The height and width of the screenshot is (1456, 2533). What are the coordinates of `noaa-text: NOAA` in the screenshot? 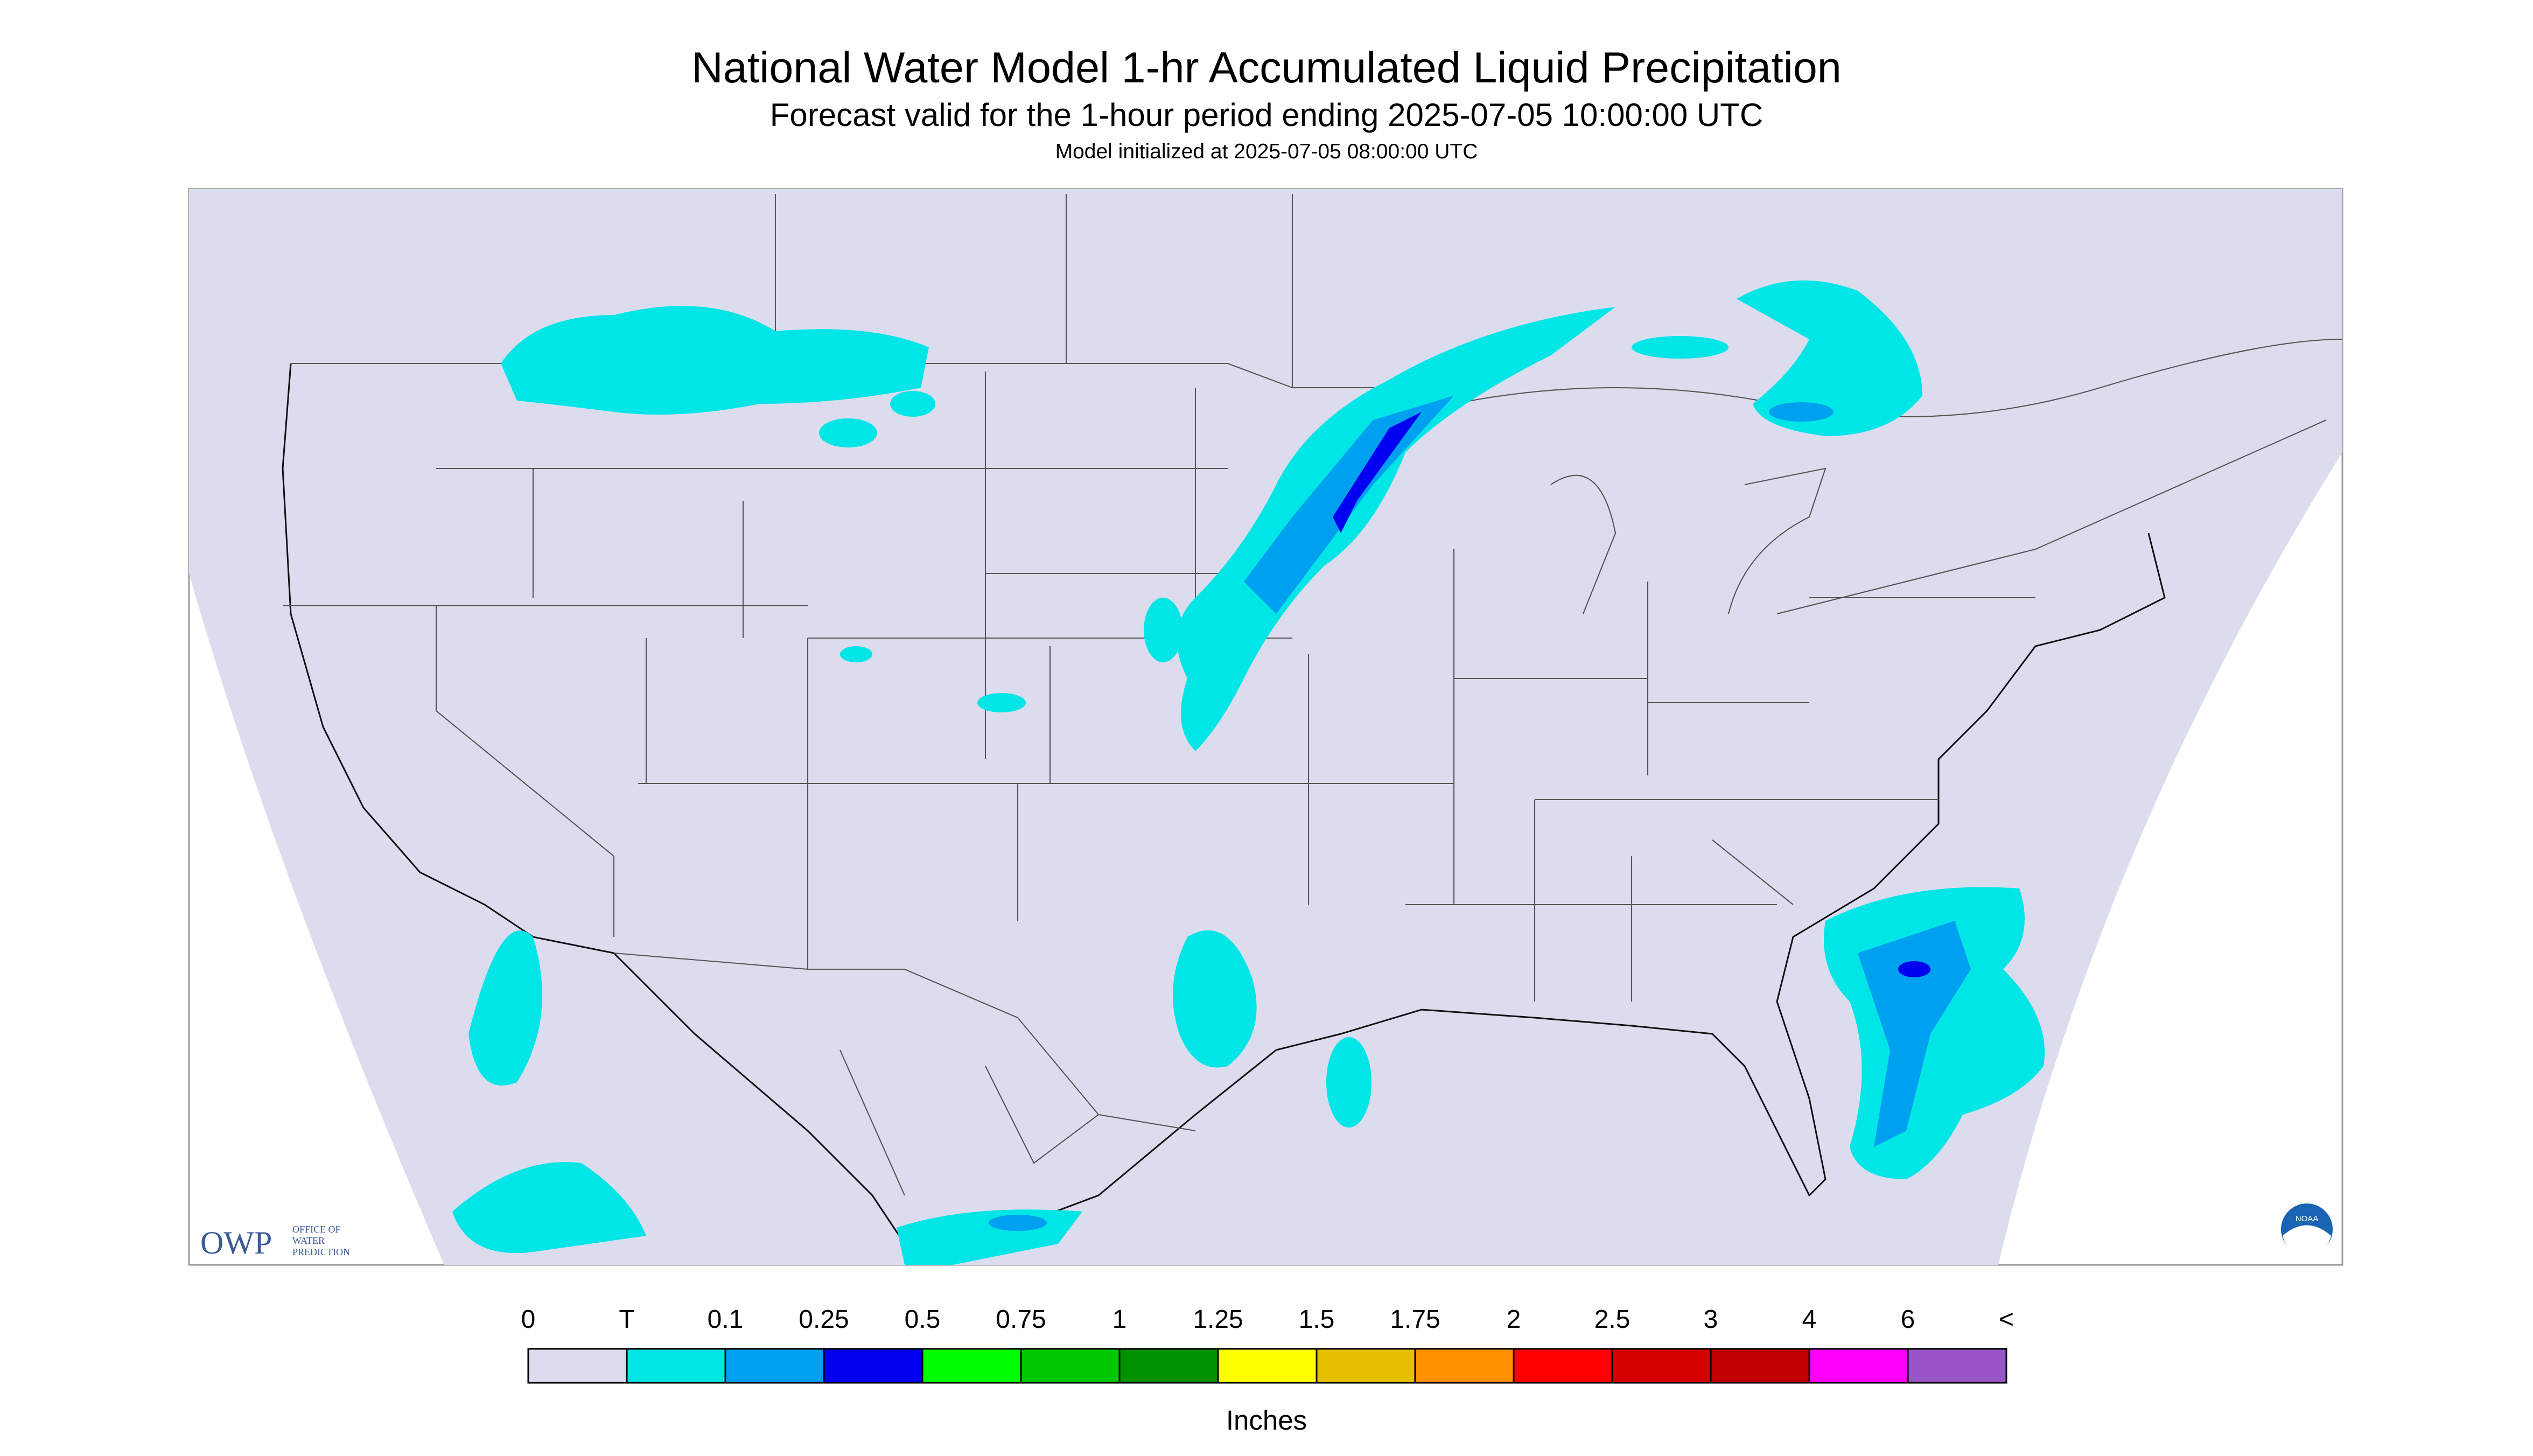 It's located at (2307, 1218).